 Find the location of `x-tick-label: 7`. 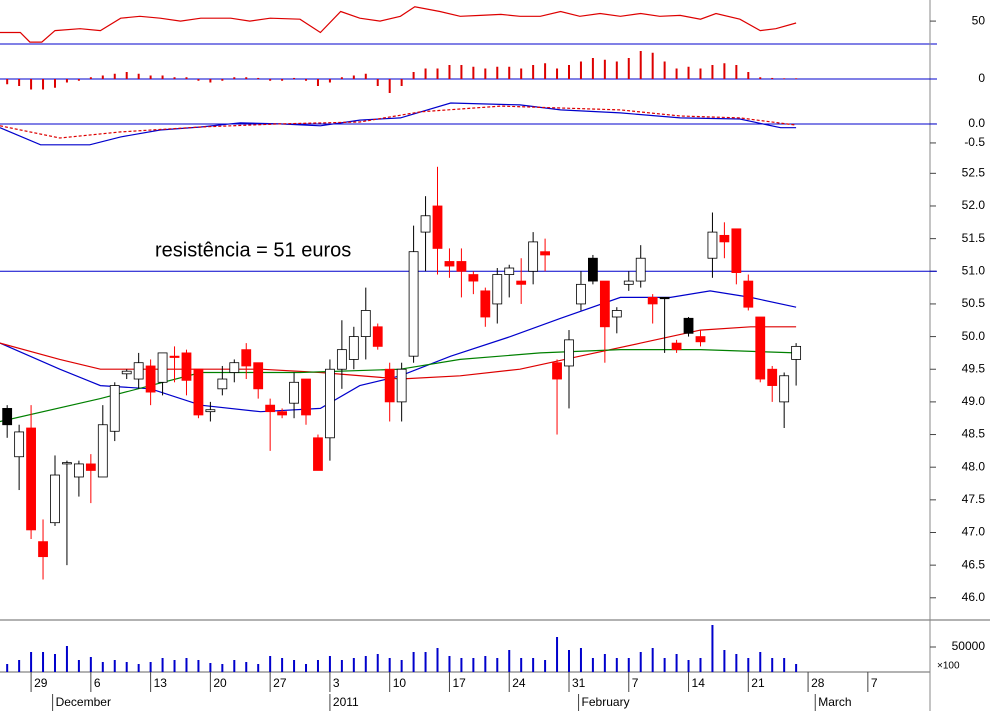

x-tick-label: 7 is located at coordinates (874, 683).